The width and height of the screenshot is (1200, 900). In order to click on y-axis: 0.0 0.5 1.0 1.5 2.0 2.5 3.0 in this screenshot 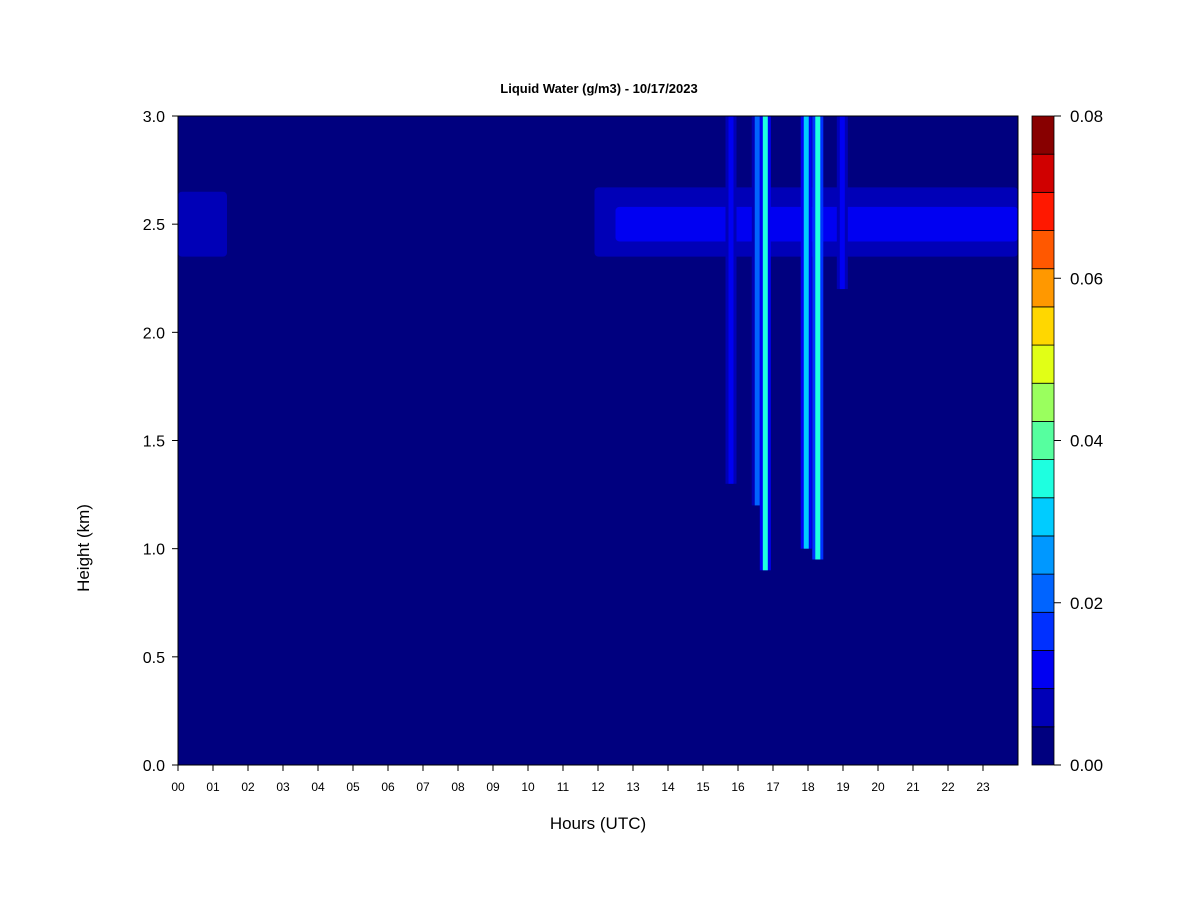, I will do `click(161, 442)`.